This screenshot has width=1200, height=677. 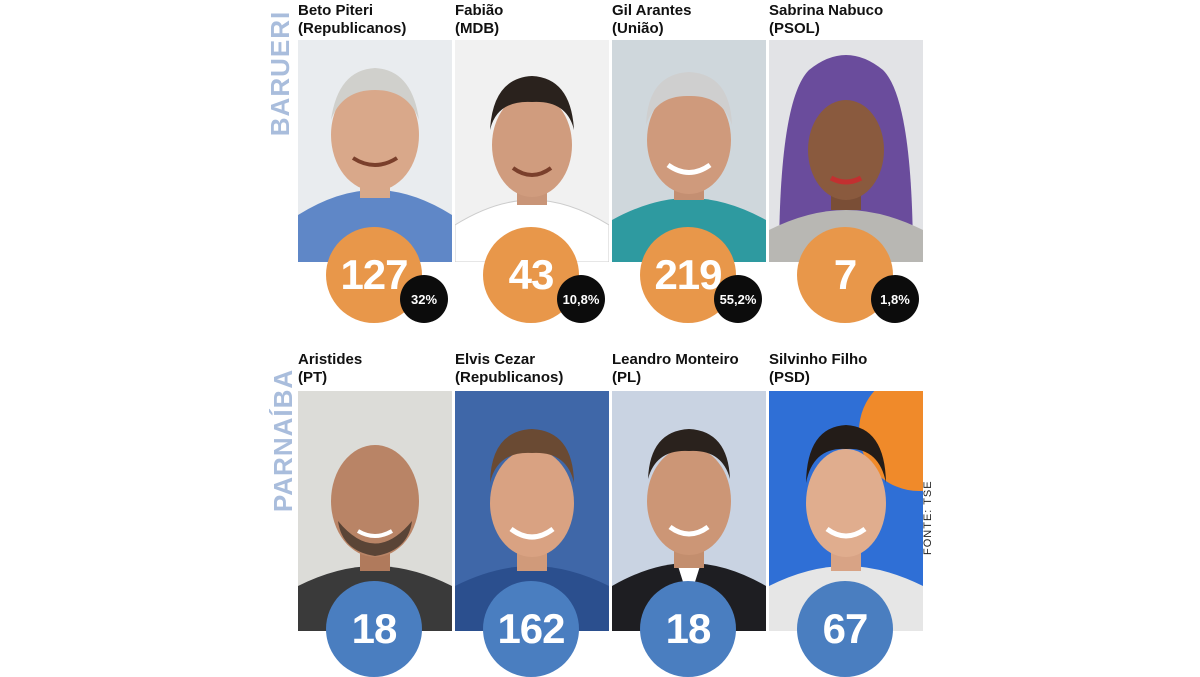 What do you see at coordinates (895, 299) in the screenshot?
I see `vote-percent-badge: 1,8%` at bounding box center [895, 299].